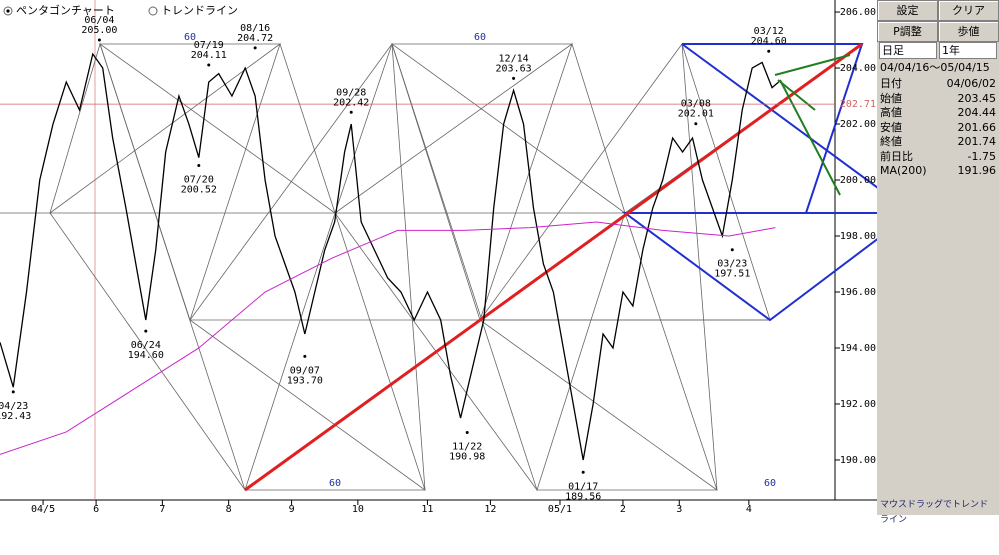 The width and height of the screenshot is (999, 555). Describe the element at coordinates (358, 509) in the screenshot. I see `x-tick-label: 10` at that location.